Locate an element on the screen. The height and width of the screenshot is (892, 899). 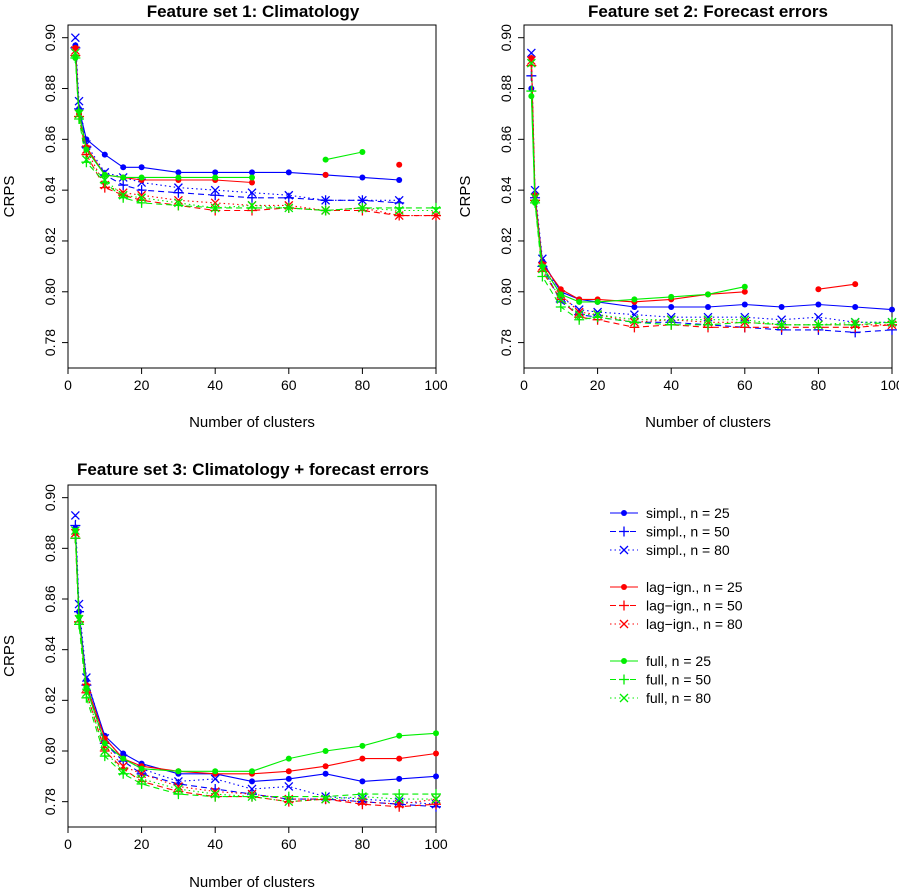
legend-item: full, n = 50 is located at coordinates (660, 680).